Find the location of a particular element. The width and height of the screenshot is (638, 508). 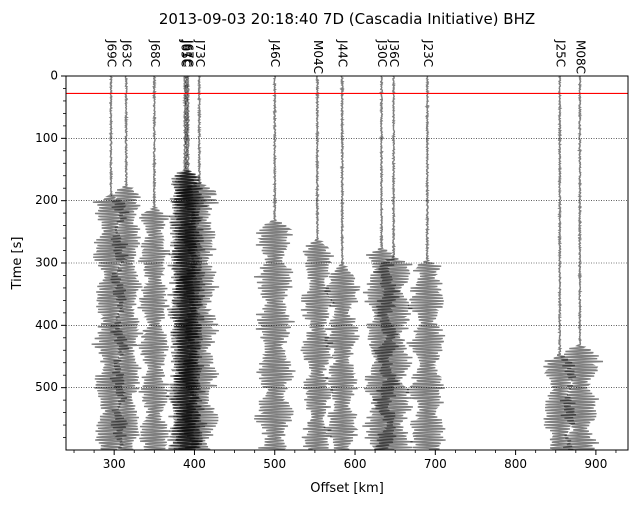

station-label: J67C is located at coordinates (189, 53).